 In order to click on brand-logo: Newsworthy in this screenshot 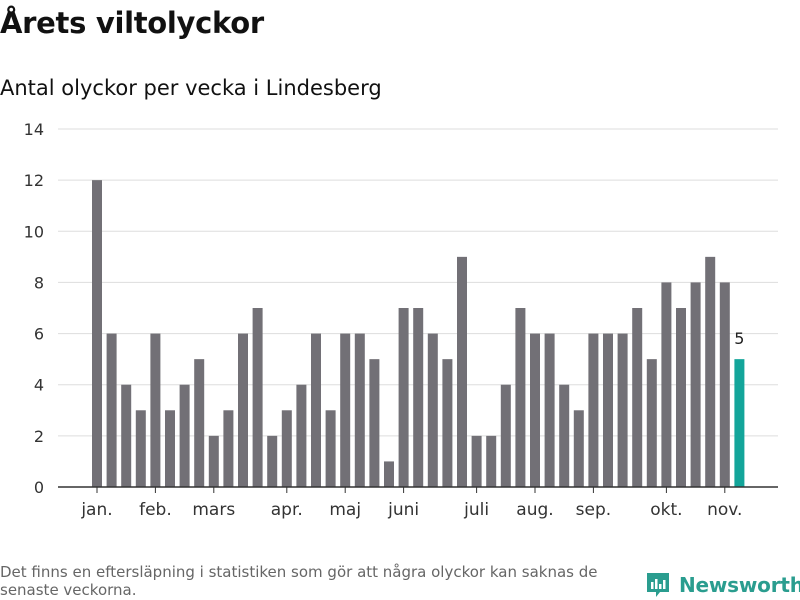, I will do `click(722, 585)`.